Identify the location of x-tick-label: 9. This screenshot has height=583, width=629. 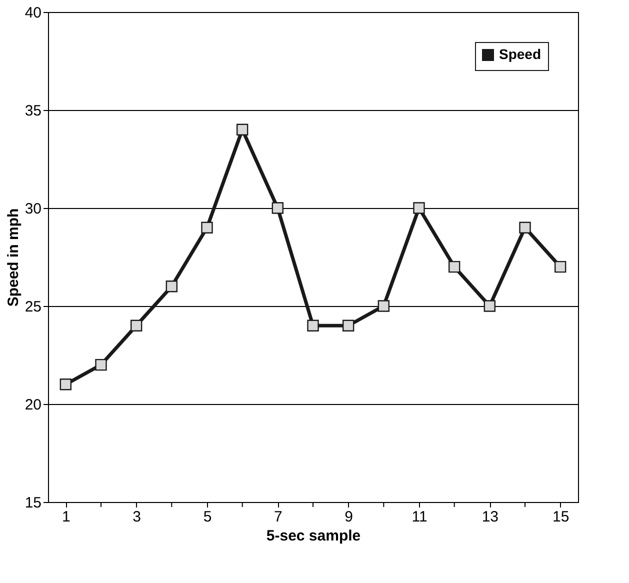
(349, 517).